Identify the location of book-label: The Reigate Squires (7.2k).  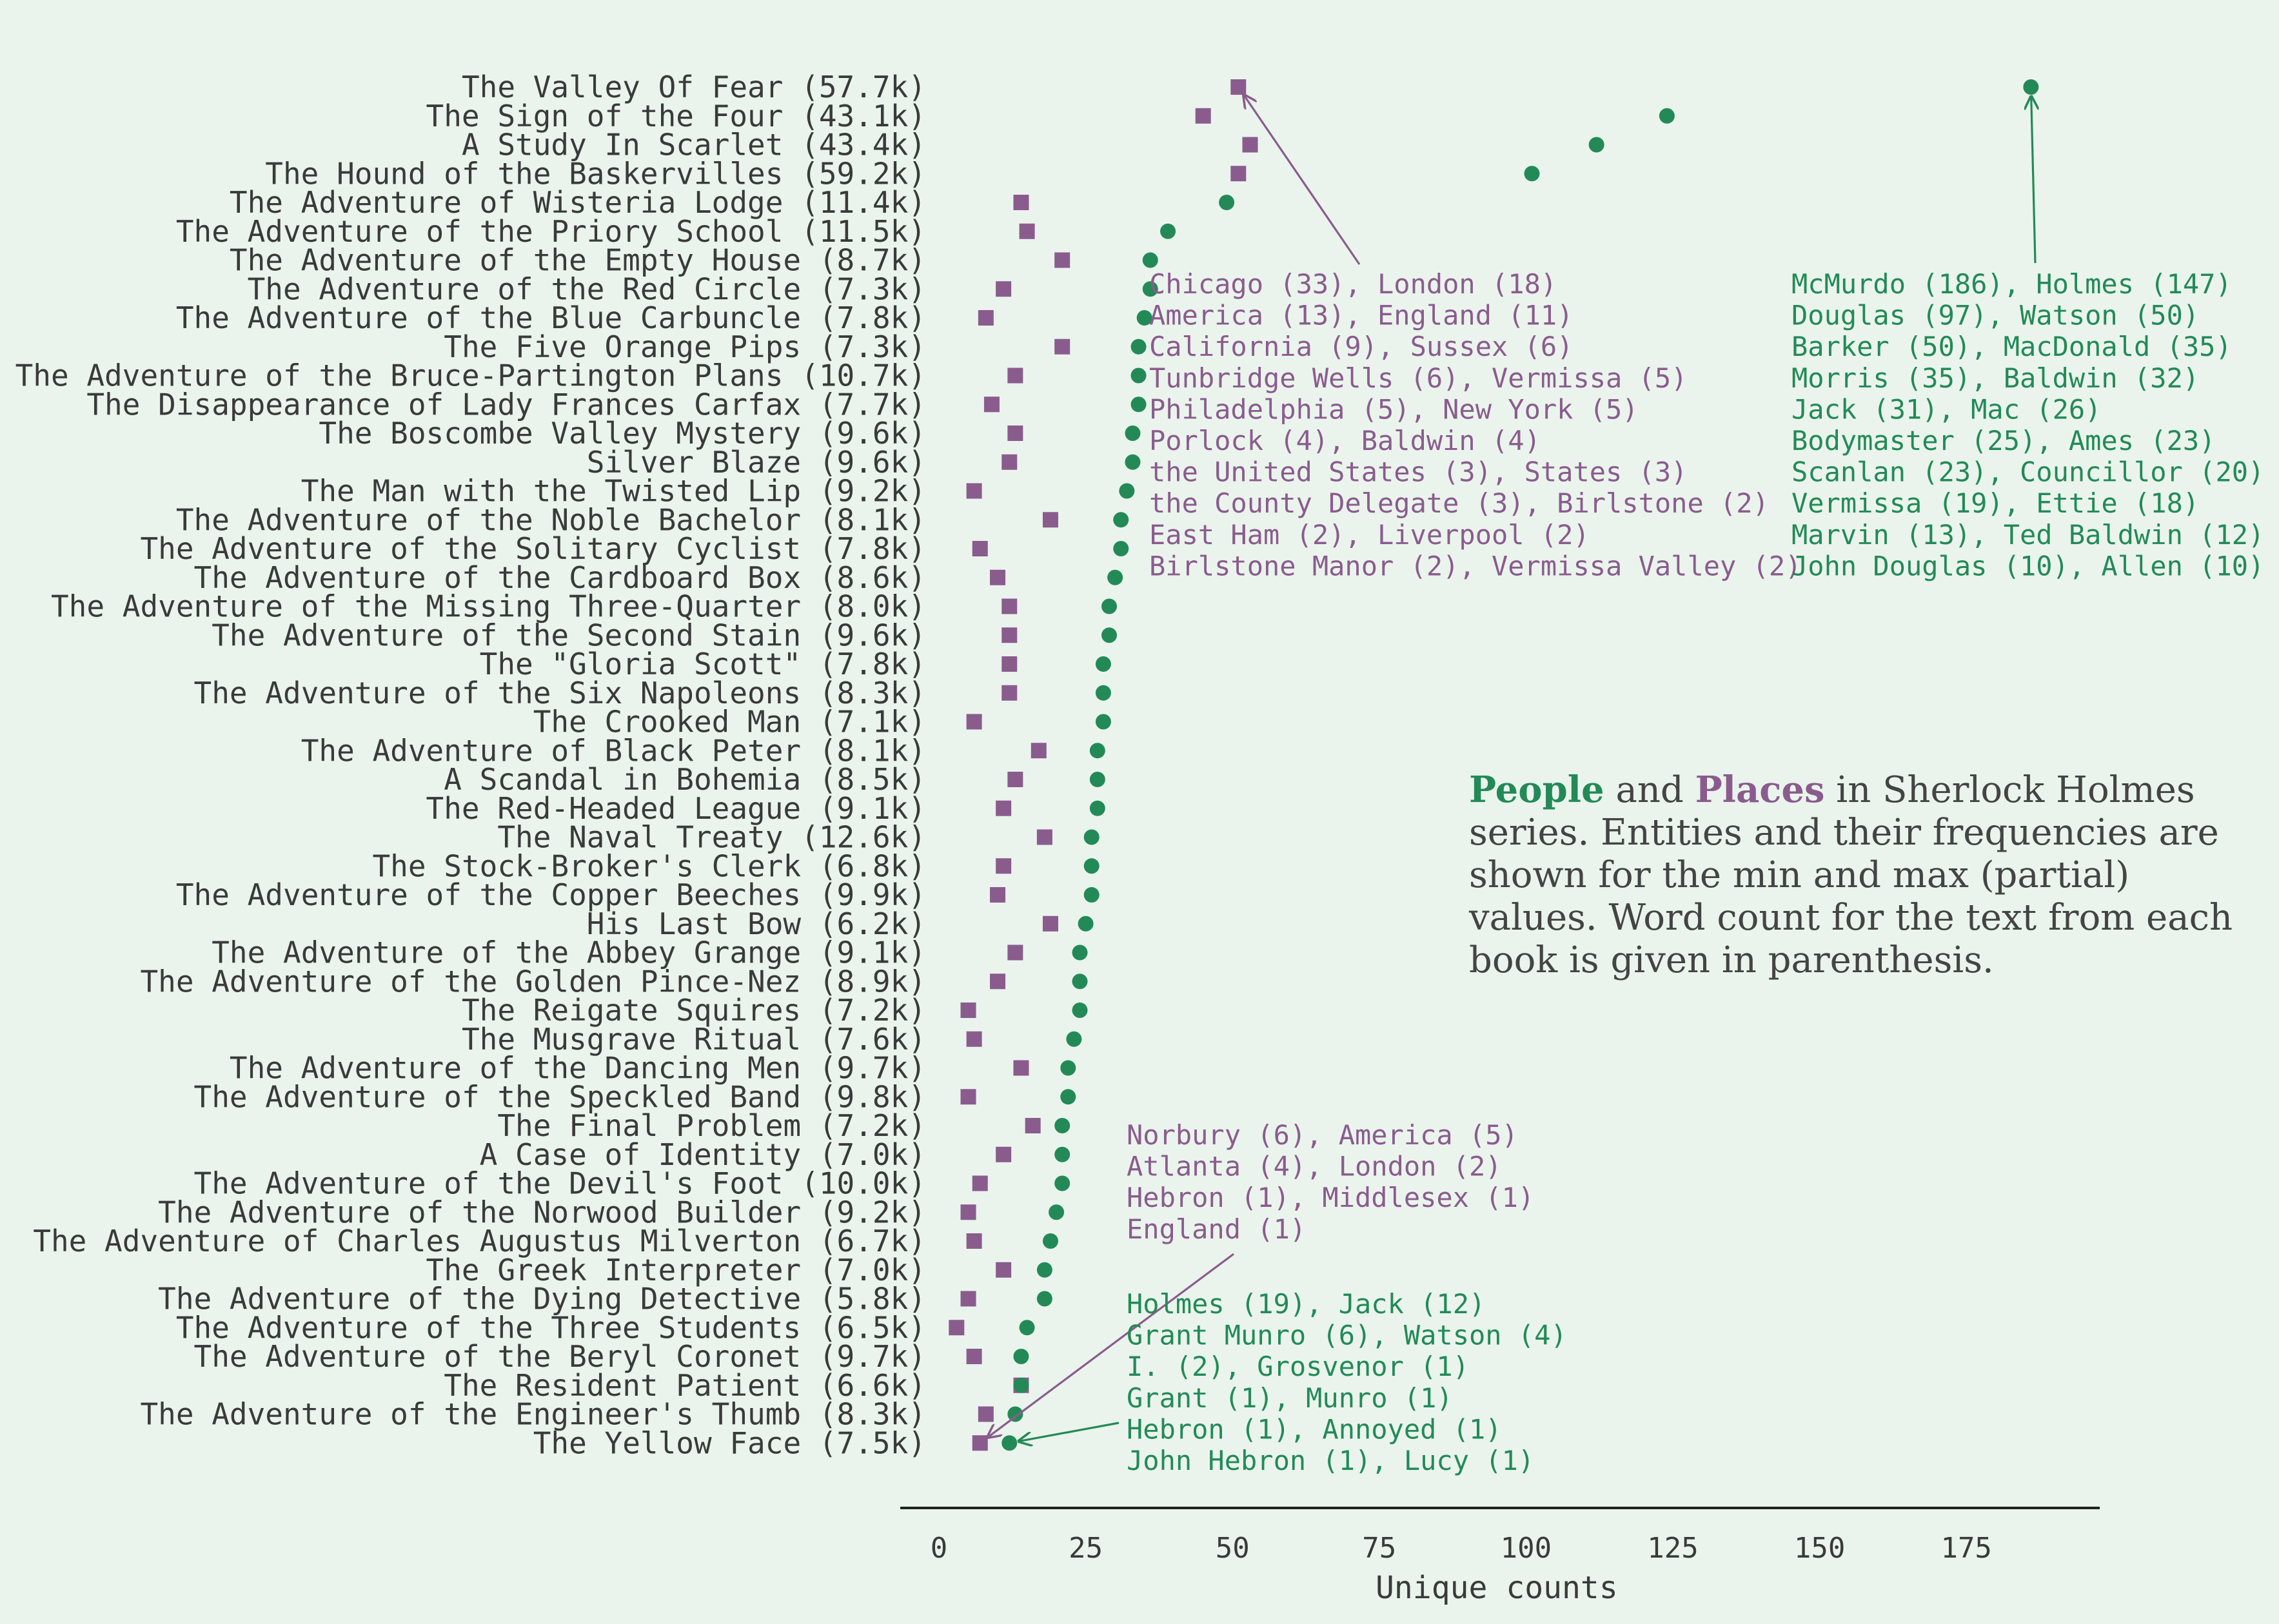
(694, 1010).